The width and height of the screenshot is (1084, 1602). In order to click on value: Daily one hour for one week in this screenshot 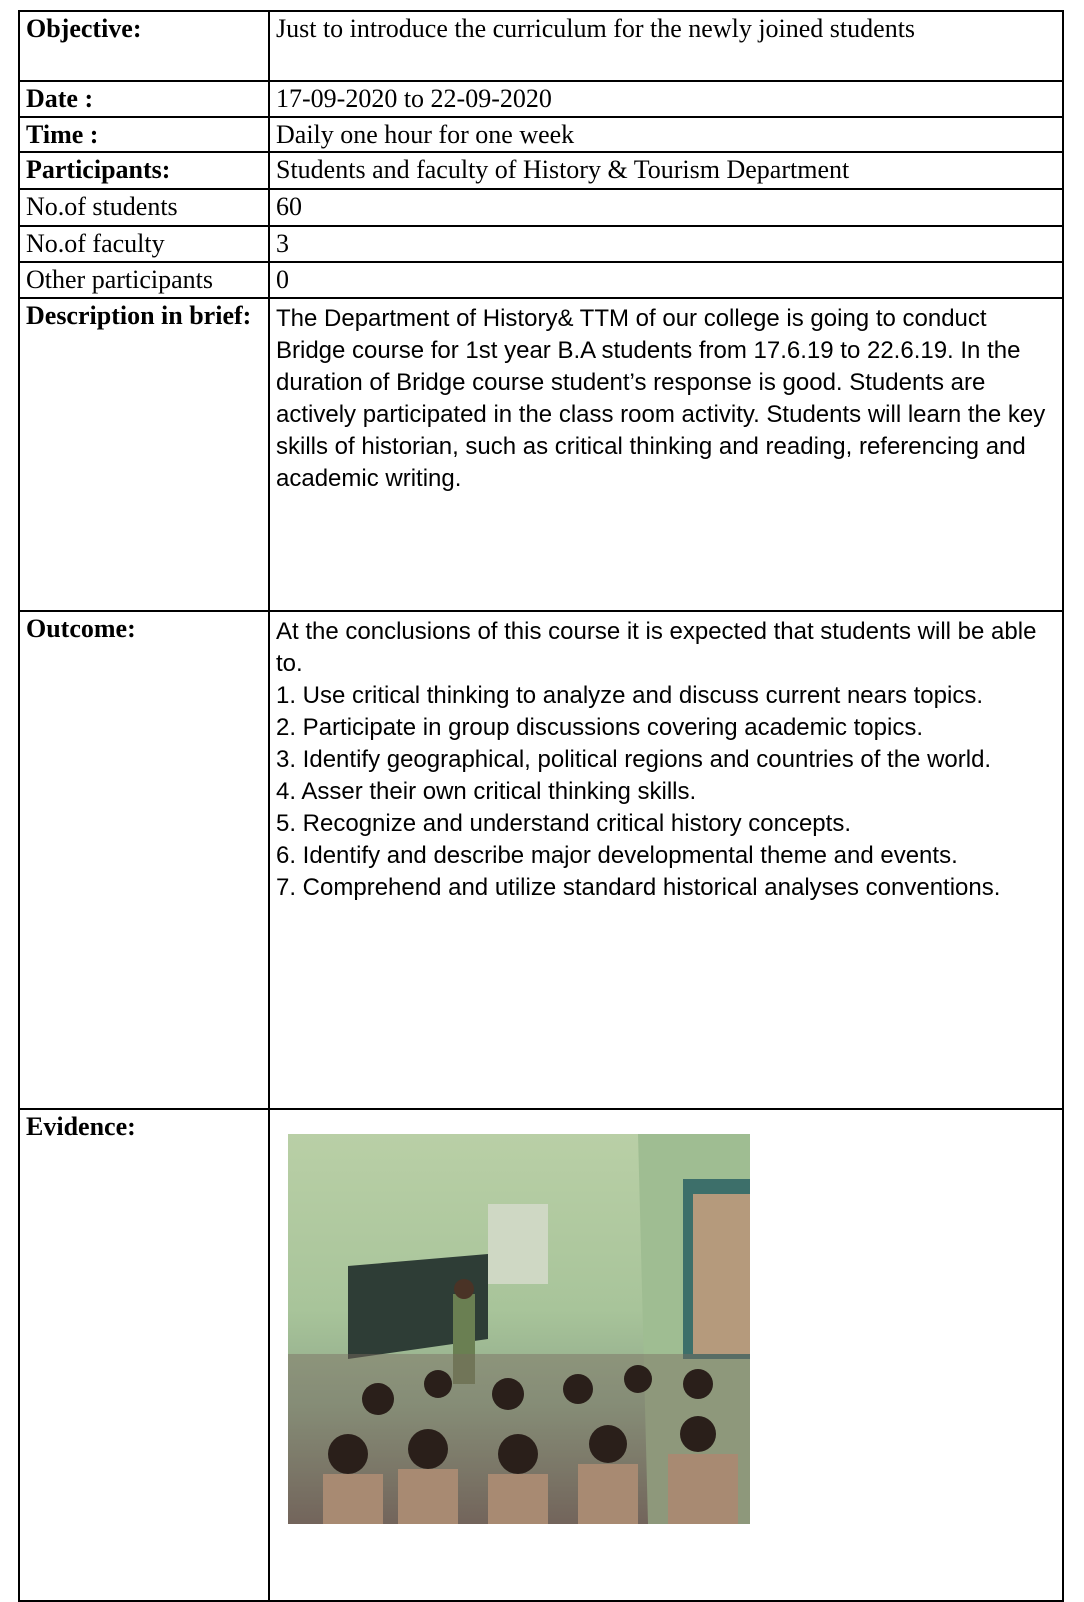, I will do `click(666, 134)`.